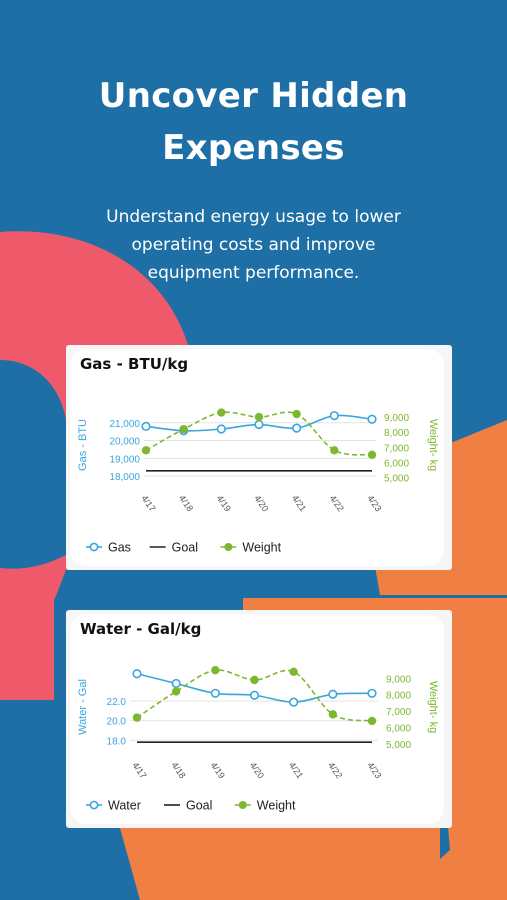  I want to click on legend-item-water: Water, so click(113, 806).